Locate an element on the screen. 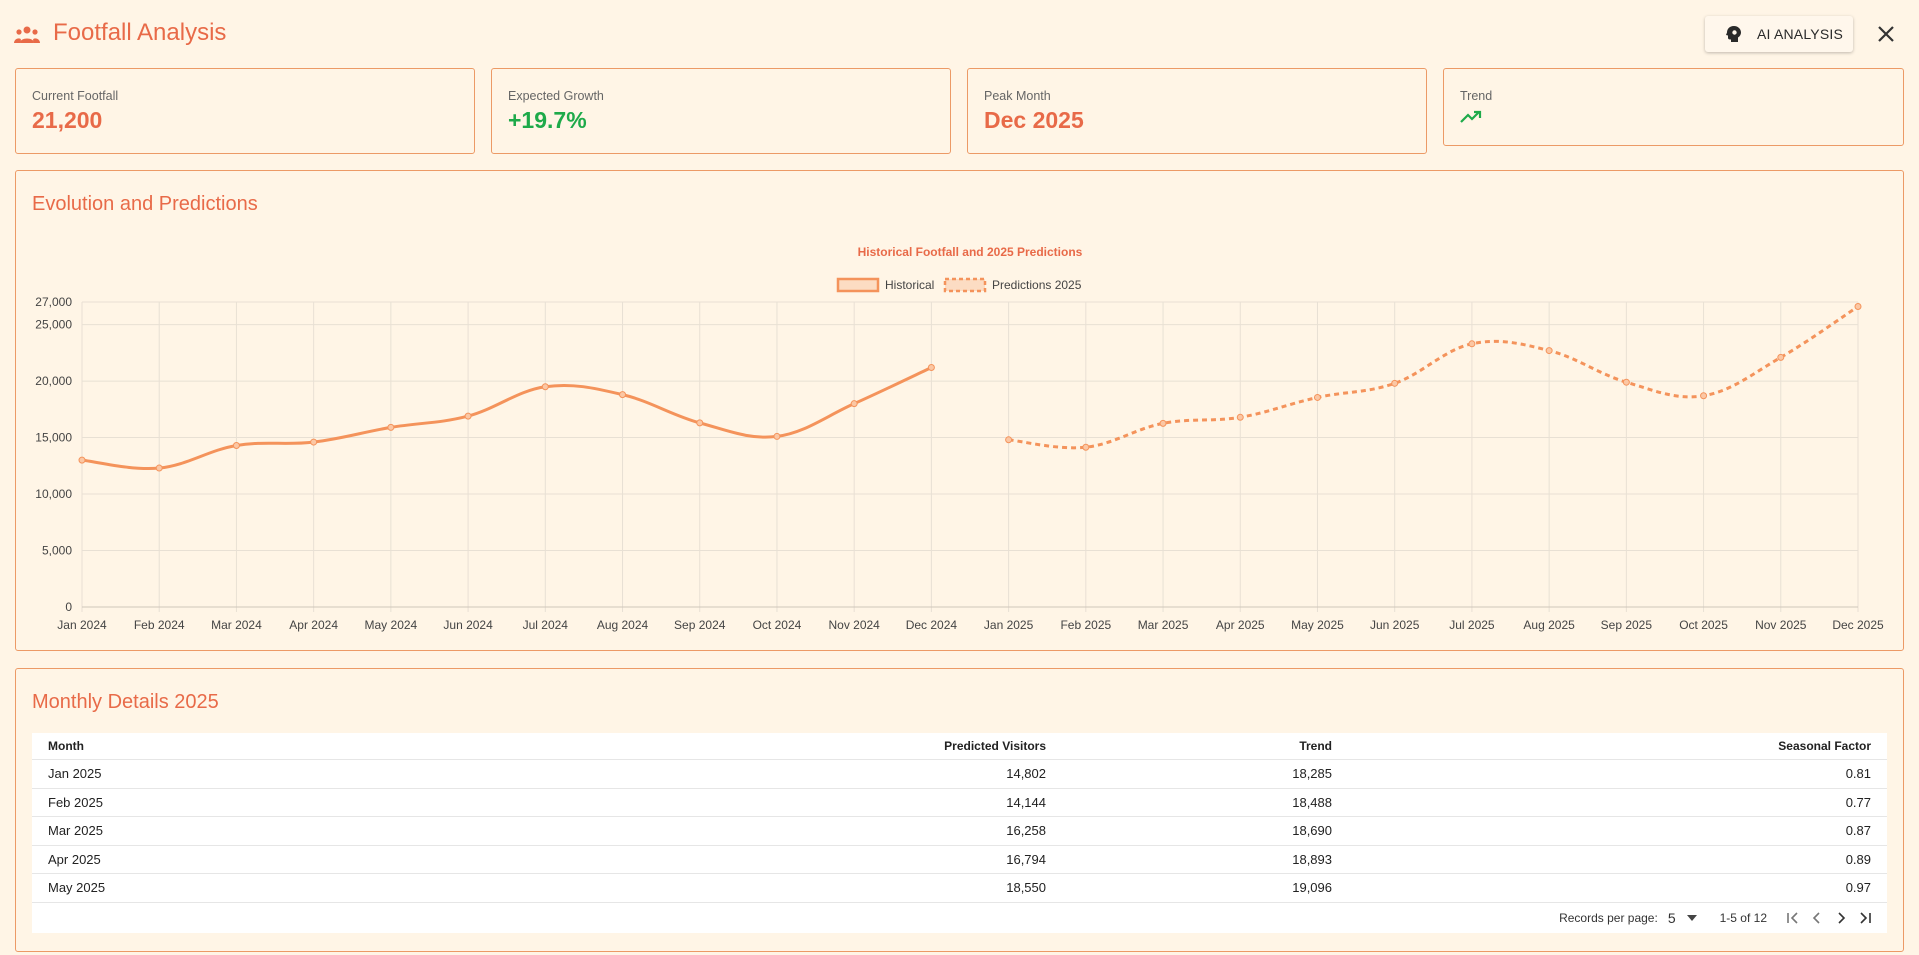 The image size is (1919, 955). cell-trend: 18,488 is located at coordinates (1312, 802).